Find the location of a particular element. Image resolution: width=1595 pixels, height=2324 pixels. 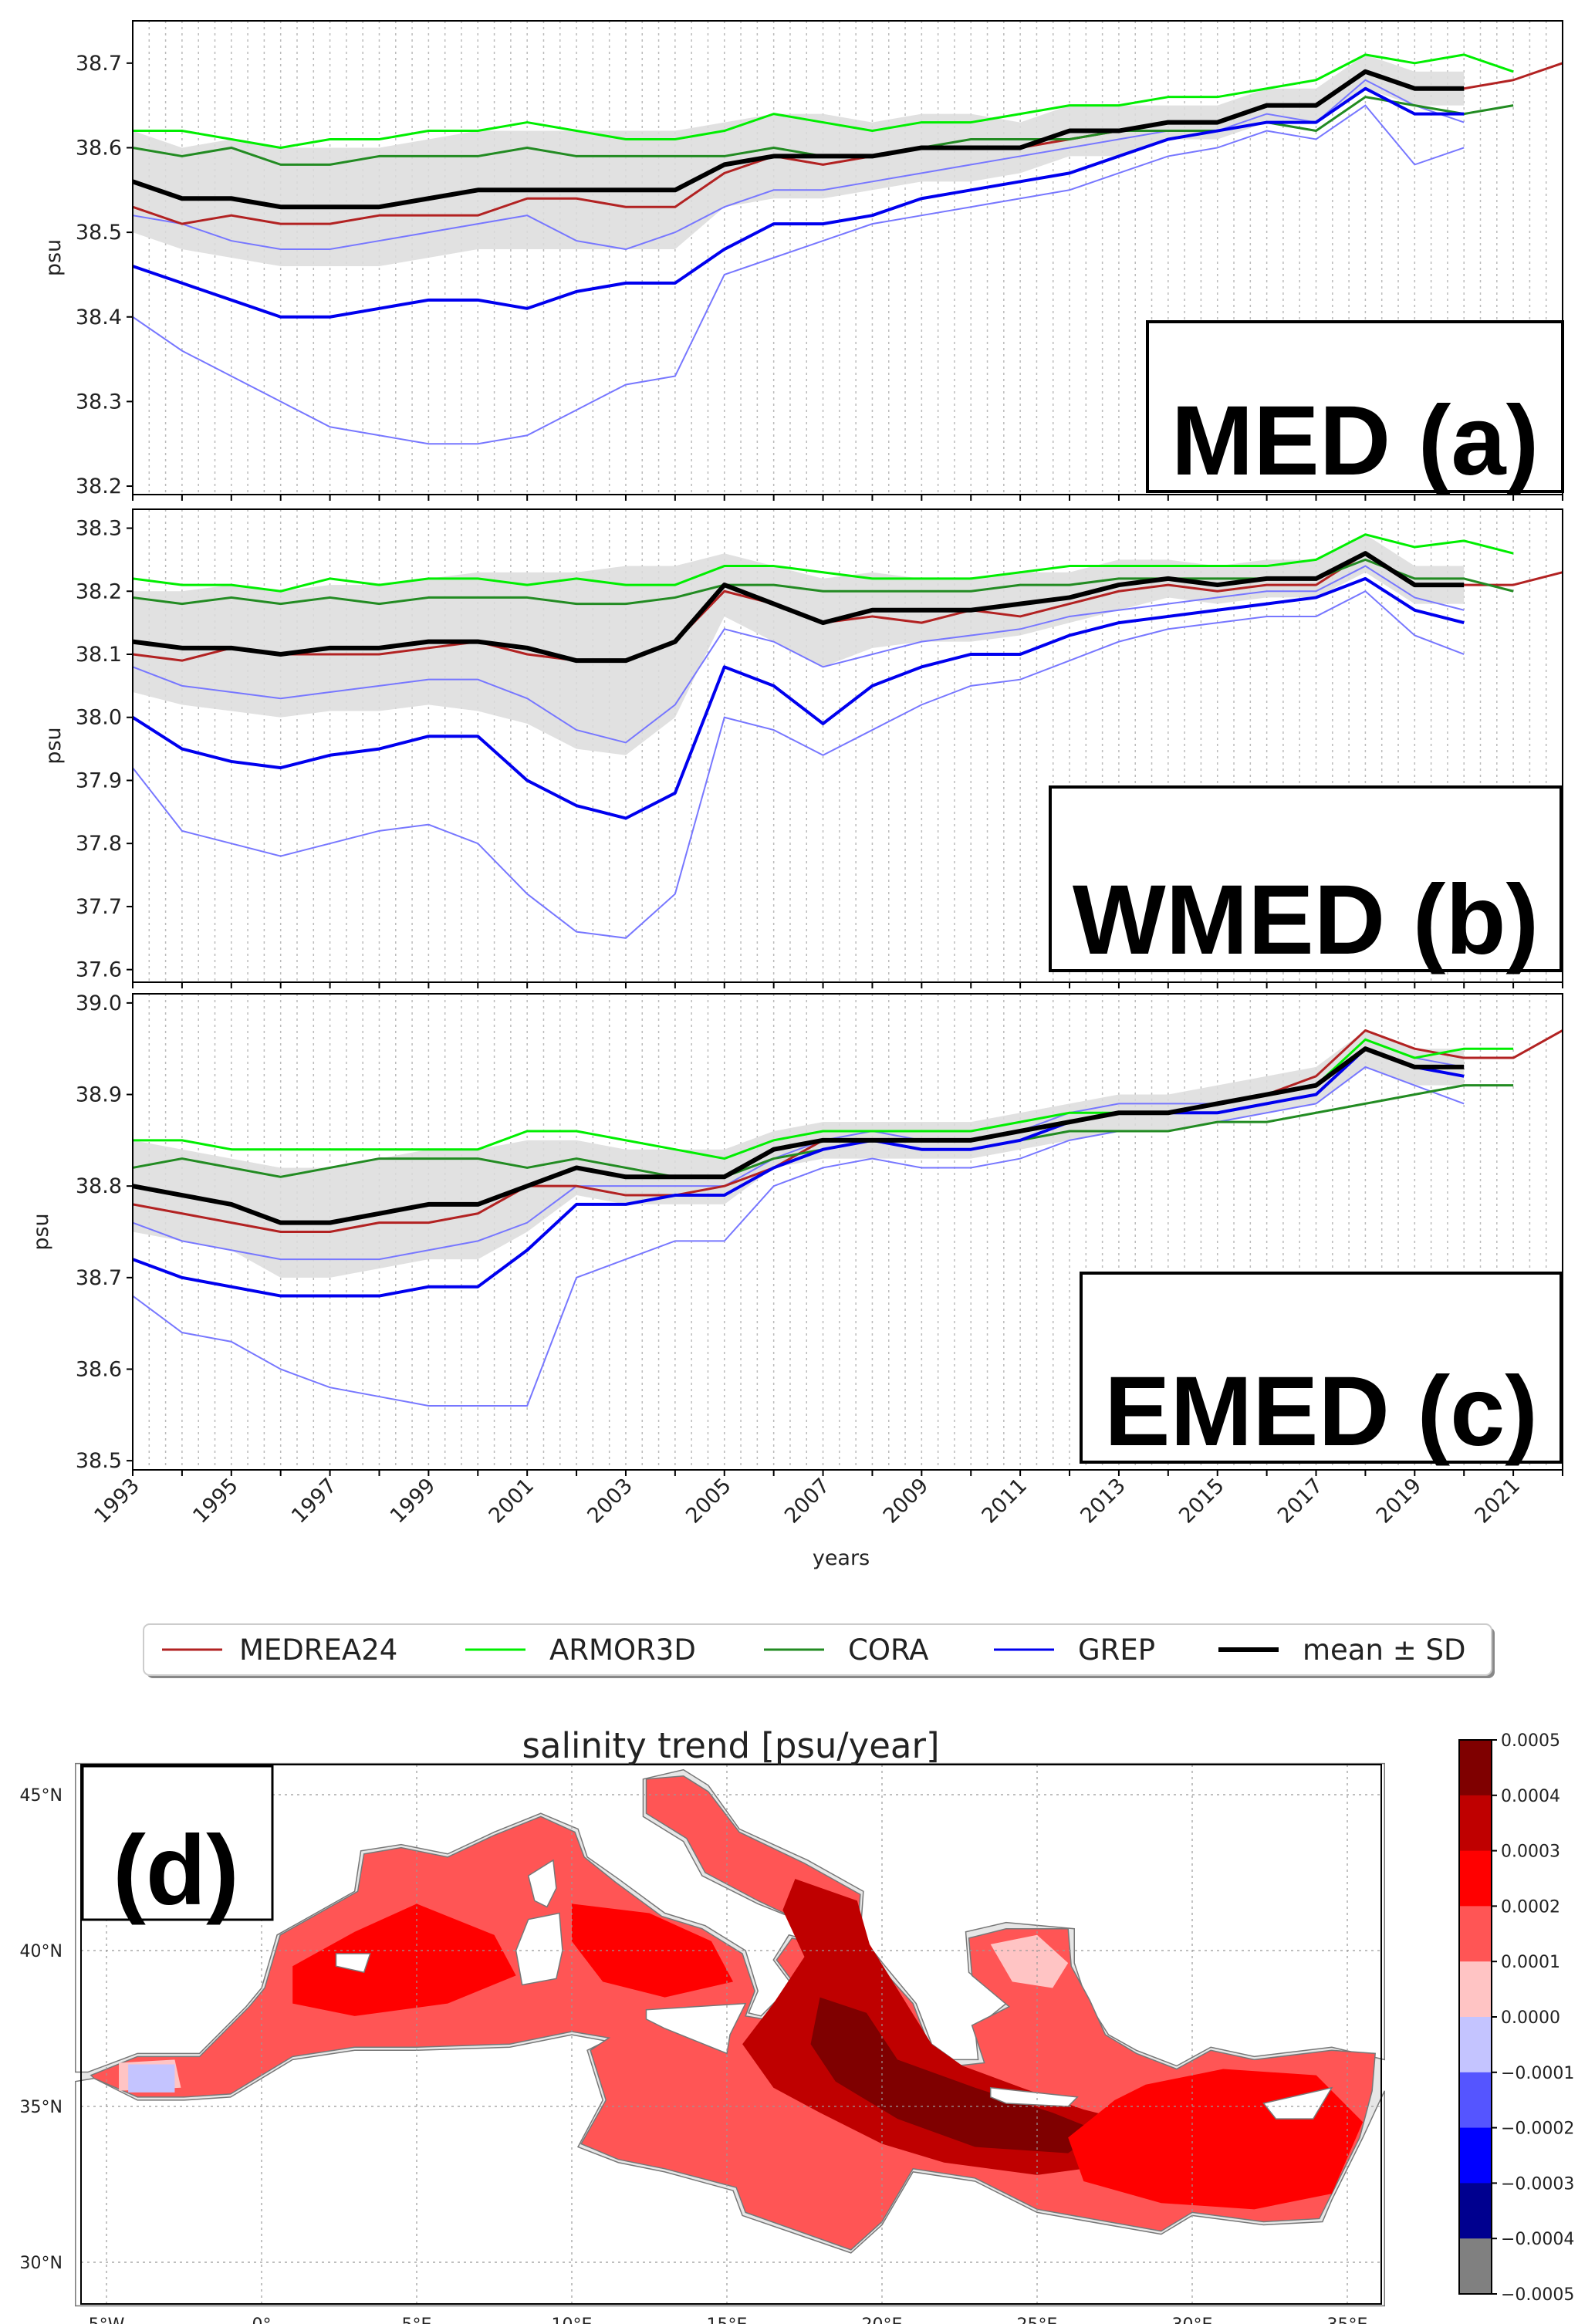

x-tick-label: 2015 is located at coordinates (1201, 1501).